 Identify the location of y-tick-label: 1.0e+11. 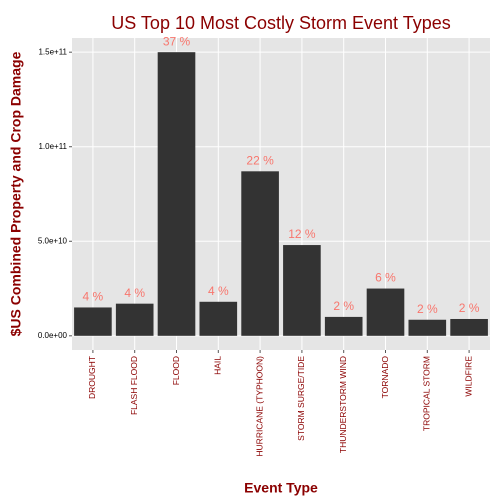
(52, 146).